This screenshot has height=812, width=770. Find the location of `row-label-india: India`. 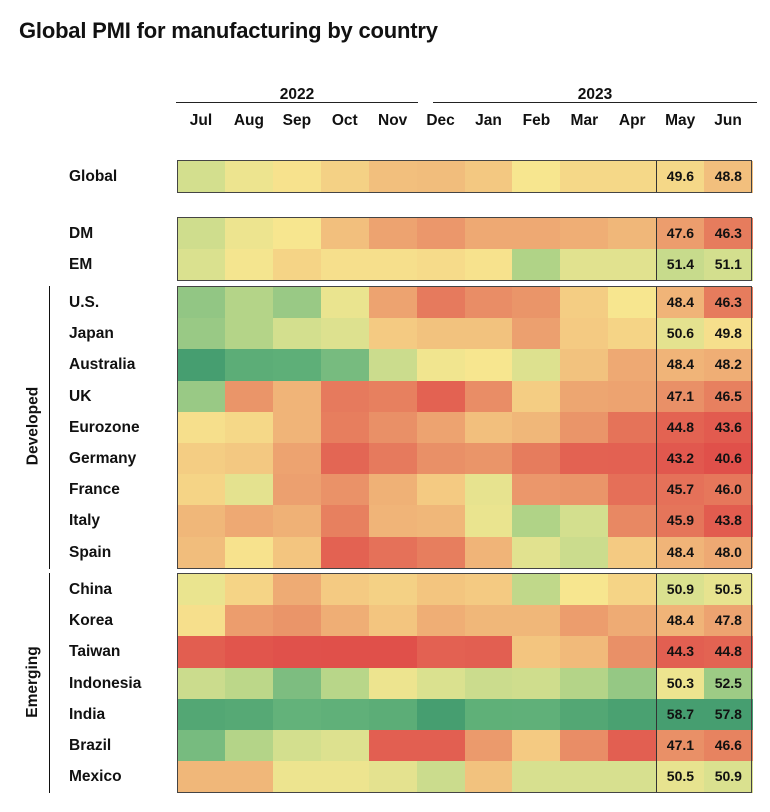

row-label-india: India is located at coordinates (87, 714).